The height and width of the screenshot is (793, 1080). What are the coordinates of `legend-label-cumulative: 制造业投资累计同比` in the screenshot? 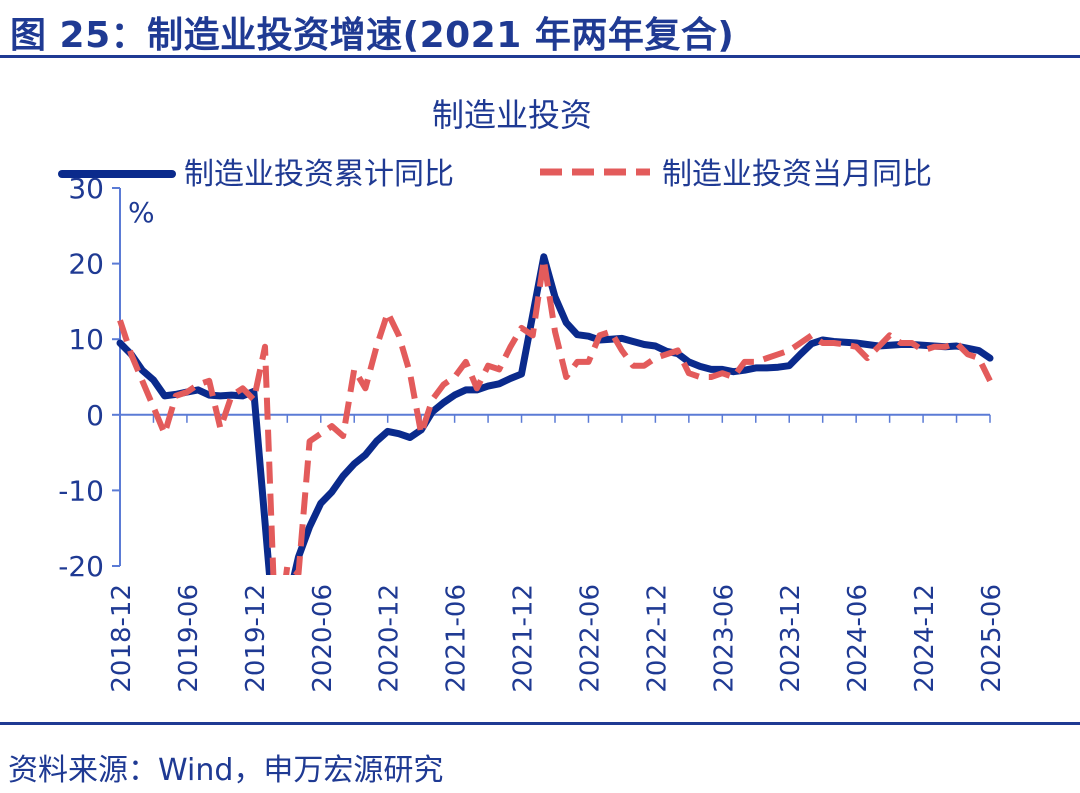 It's located at (319, 174).